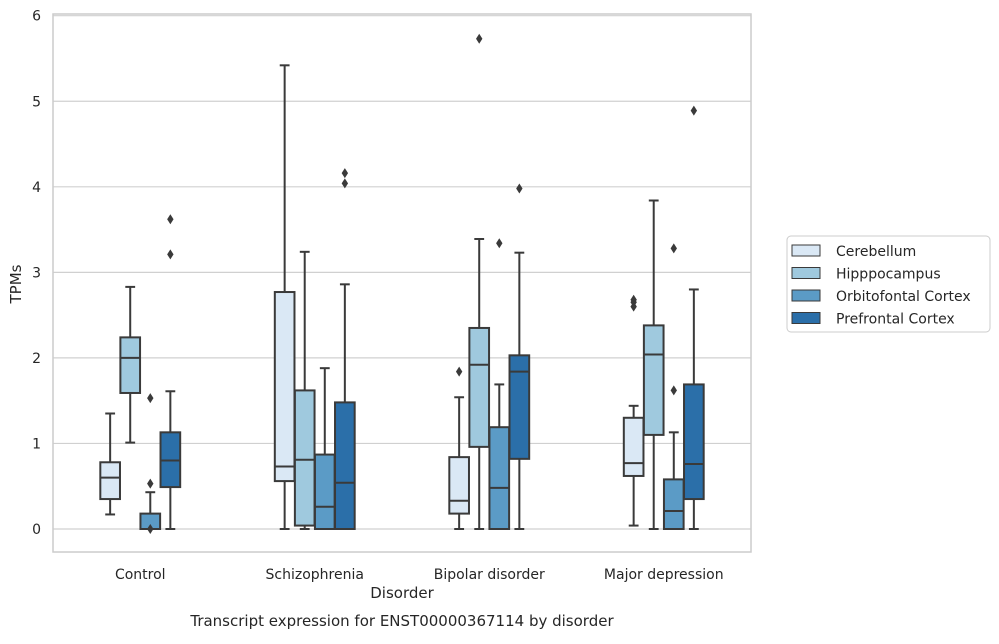  Describe the element at coordinates (16, 284) in the screenshot. I see `y-axis-label: TPMs` at that location.